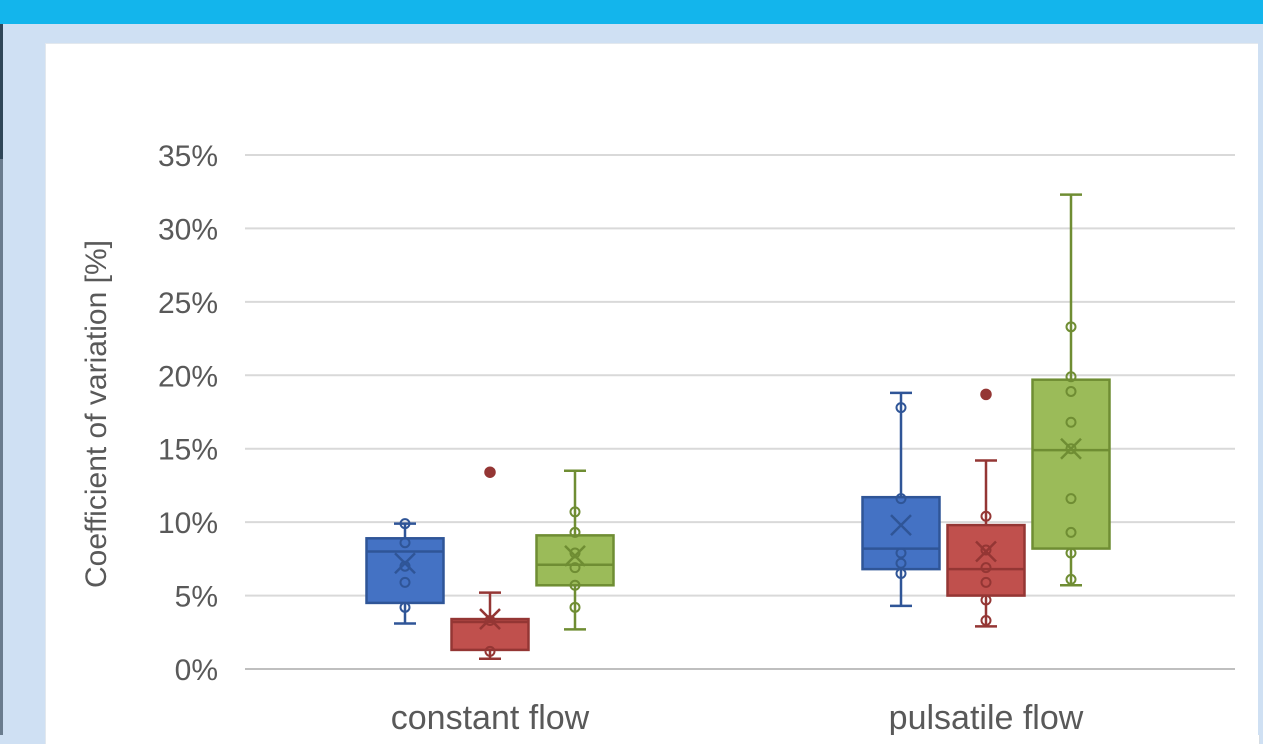 The width and height of the screenshot is (1263, 744). I want to click on y-tick-label: 35%, so click(188, 156).